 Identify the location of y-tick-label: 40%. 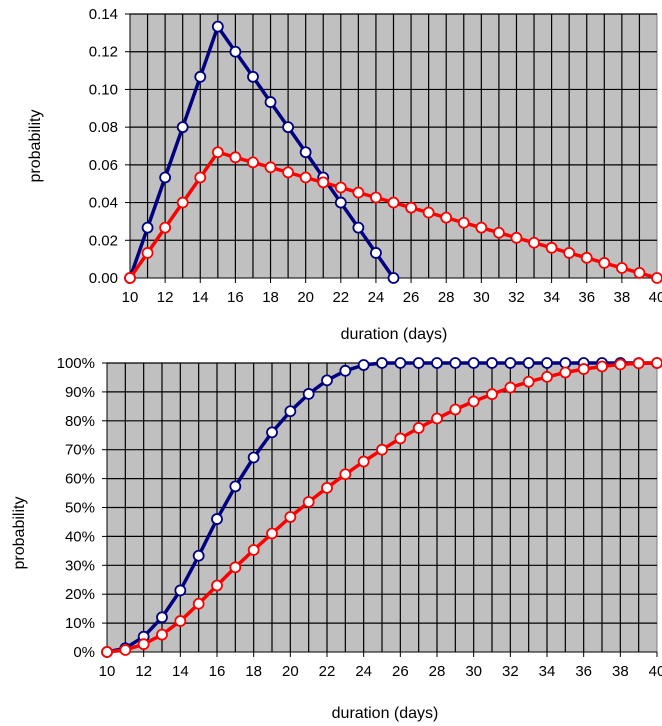
(80, 536).